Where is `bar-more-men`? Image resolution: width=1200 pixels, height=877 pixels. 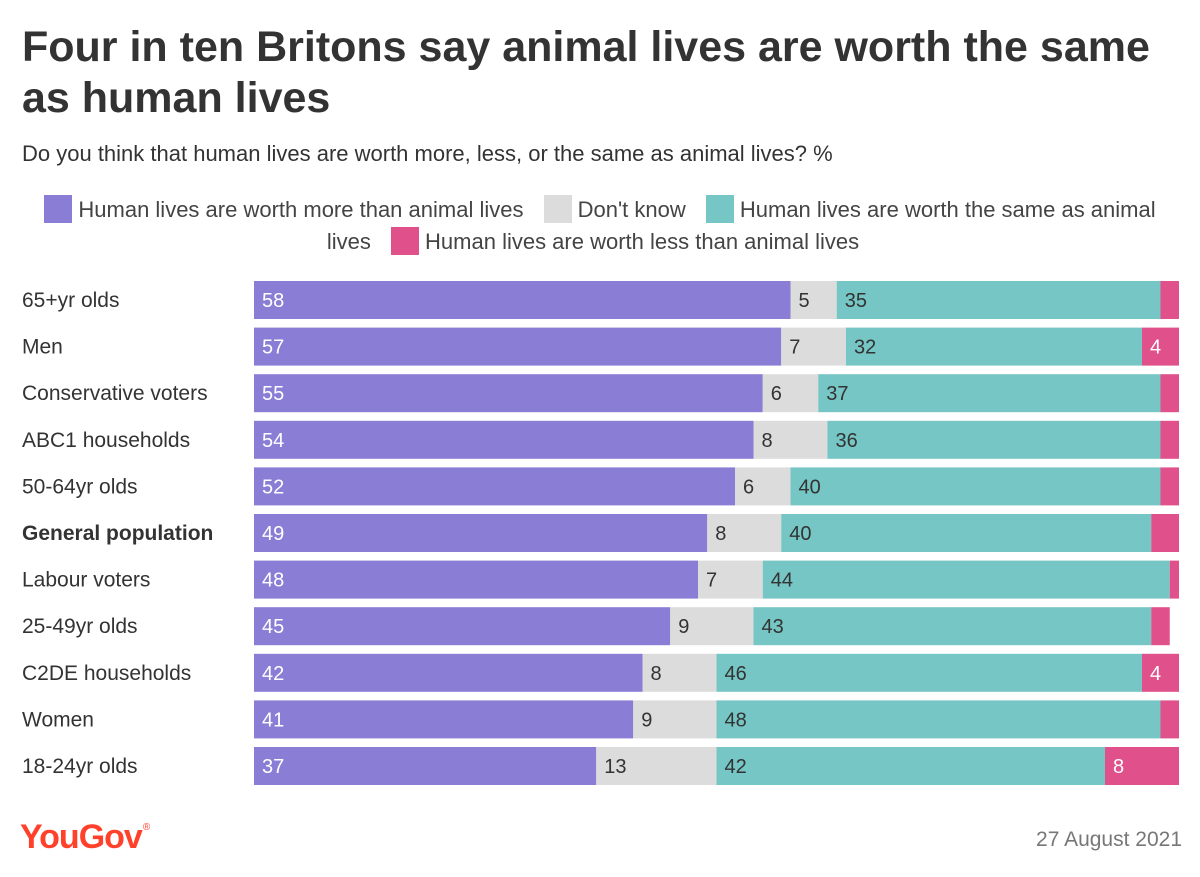
bar-more-men is located at coordinates (518, 346).